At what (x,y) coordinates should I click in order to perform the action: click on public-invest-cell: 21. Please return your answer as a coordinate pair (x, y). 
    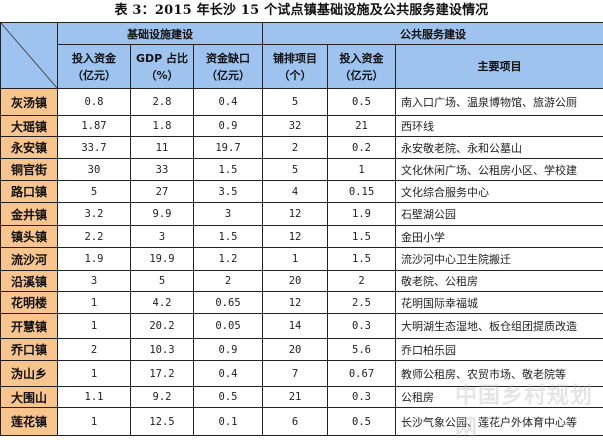
    Looking at the image, I should click on (362, 126).